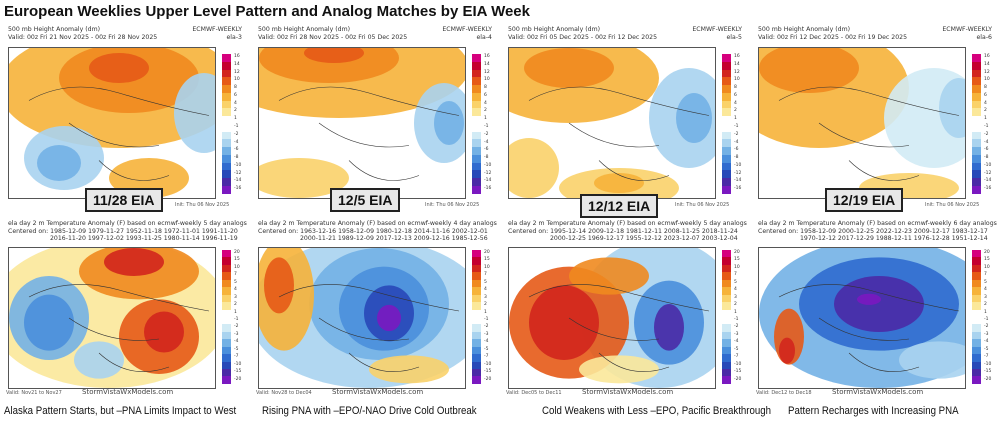 The height and width of the screenshot is (422, 1000). I want to click on scale-label: -15, so click(988, 372).